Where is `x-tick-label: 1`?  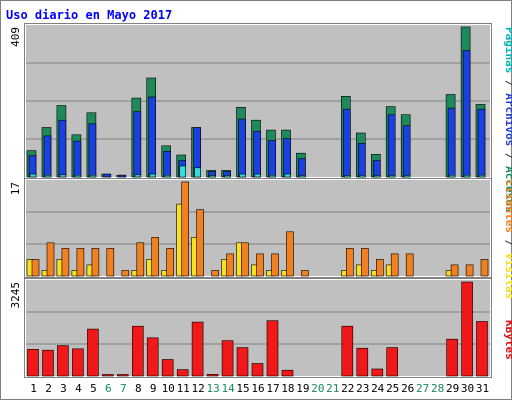
x-tick-label: 1 is located at coordinates (33, 388).